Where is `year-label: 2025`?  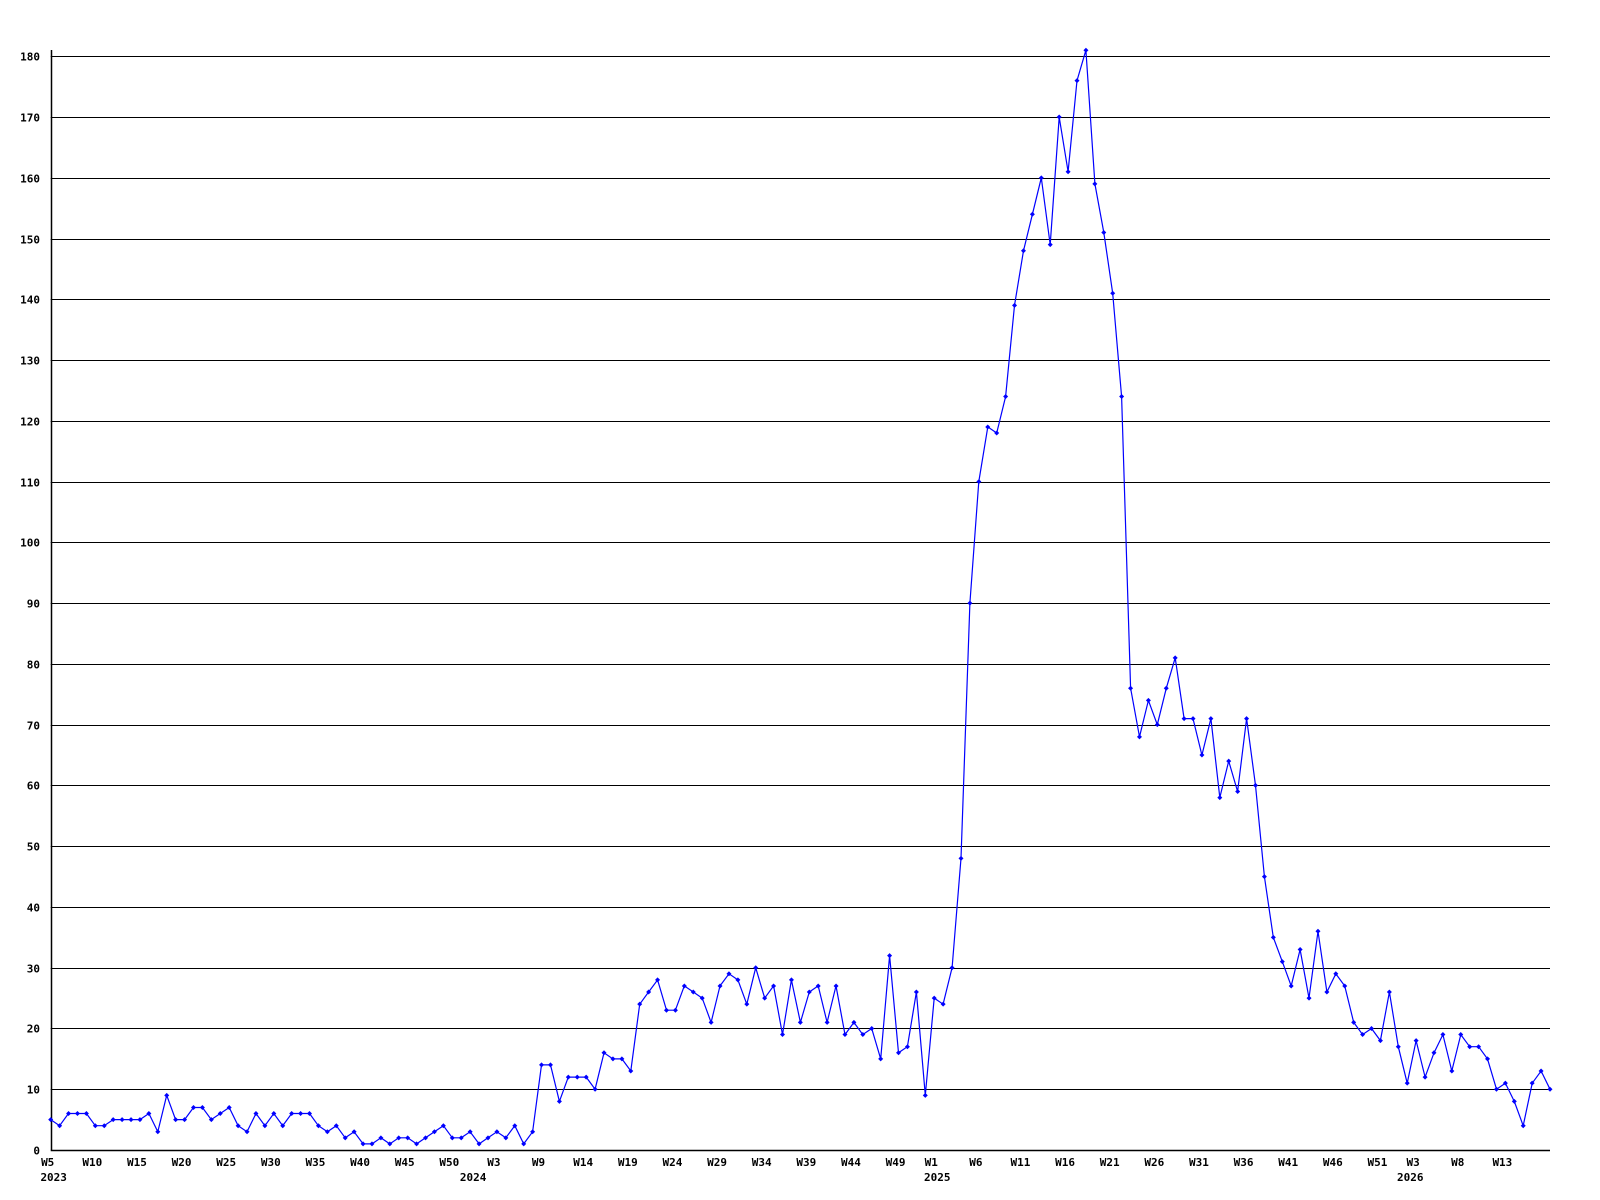 year-label: 2025 is located at coordinates (937, 1177).